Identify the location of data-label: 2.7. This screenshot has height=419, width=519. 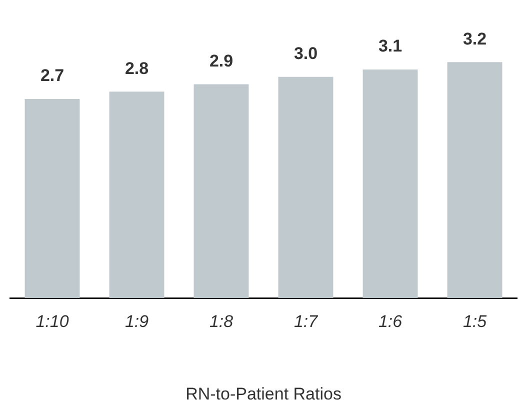
(52, 76).